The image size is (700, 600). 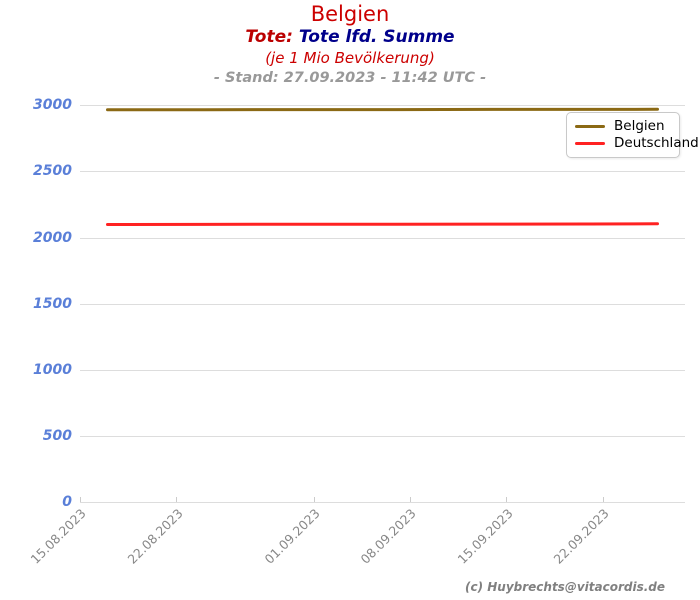 What do you see at coordinates (376, 37) in the screenshot?
I see `subtitle-metric-name: Tote lfd. Summe` at bounding box center [376, 37].